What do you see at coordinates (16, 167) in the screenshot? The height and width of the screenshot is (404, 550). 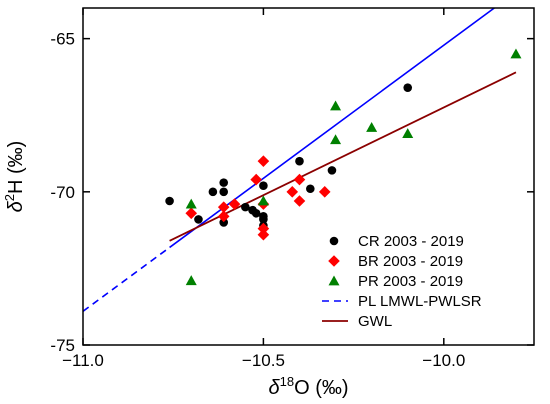 I see `y-axis-title-main: H (‰)` at bounding box center [16, 167].